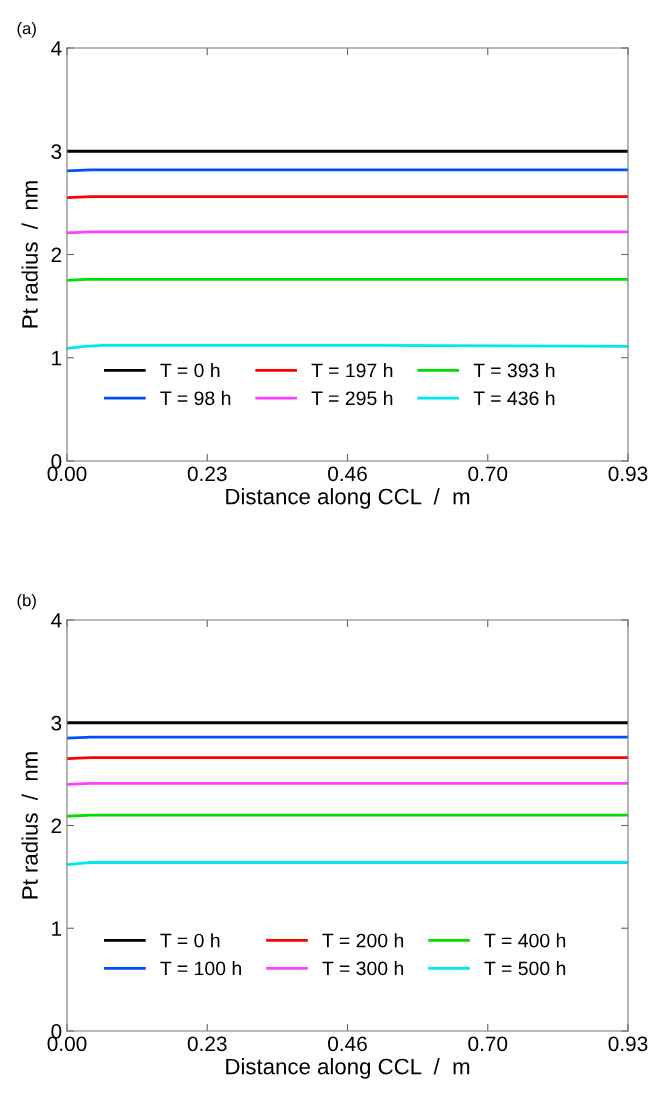 Image resolution: width=656 pixels, height=1104 pixels. I want to click on legend-label: T = 295 h, so click(352, 398).